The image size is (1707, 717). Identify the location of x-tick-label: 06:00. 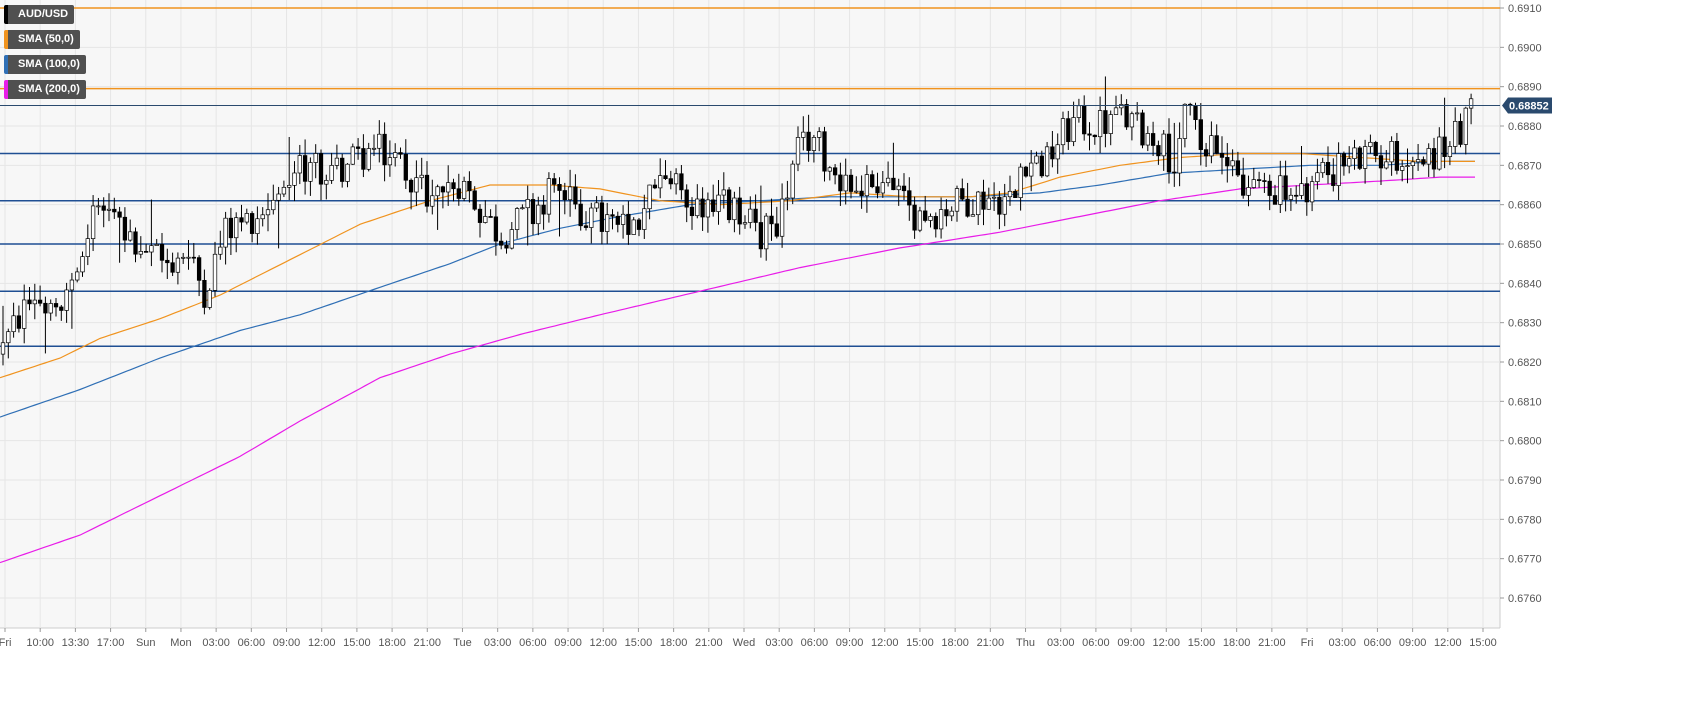
(533, 643).